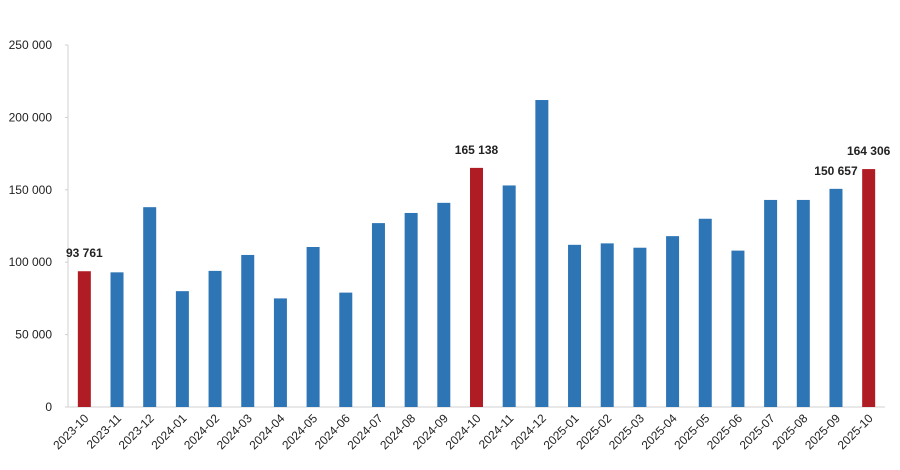 The width and height of the screenshot is (900, 470). Describe the element at coordinates (855, 431) in the screenshot. I see `x-tick-label: 2025-10` at that location.